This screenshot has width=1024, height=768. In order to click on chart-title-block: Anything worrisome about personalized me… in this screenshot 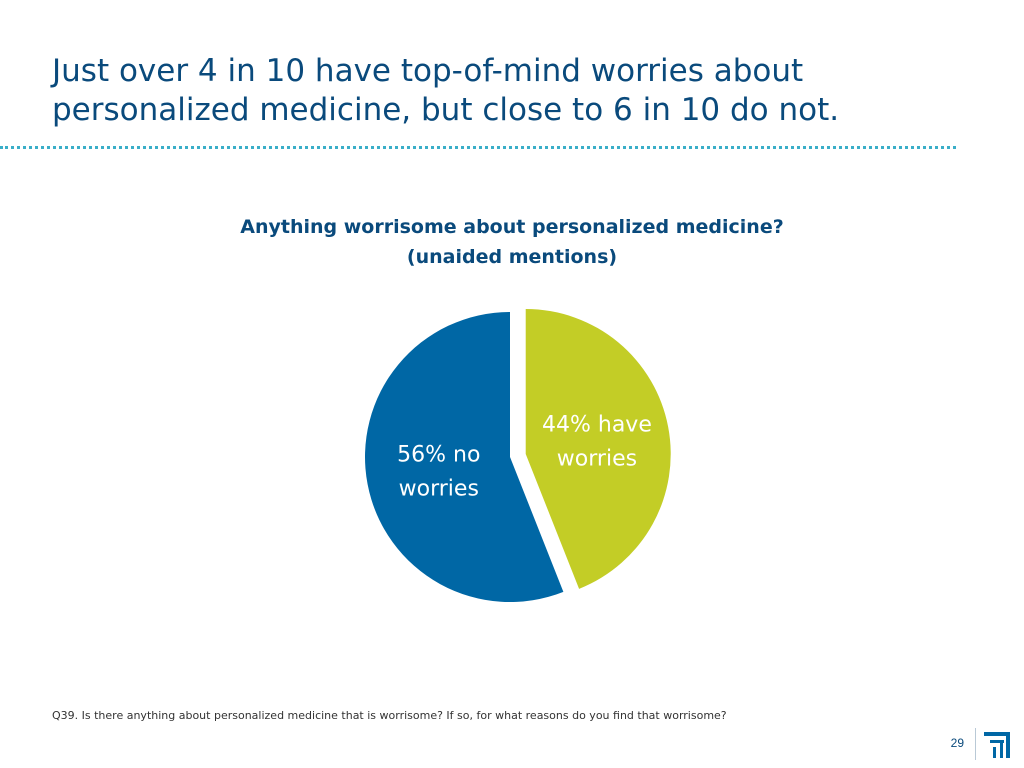, I will do `click(512, 242)`.